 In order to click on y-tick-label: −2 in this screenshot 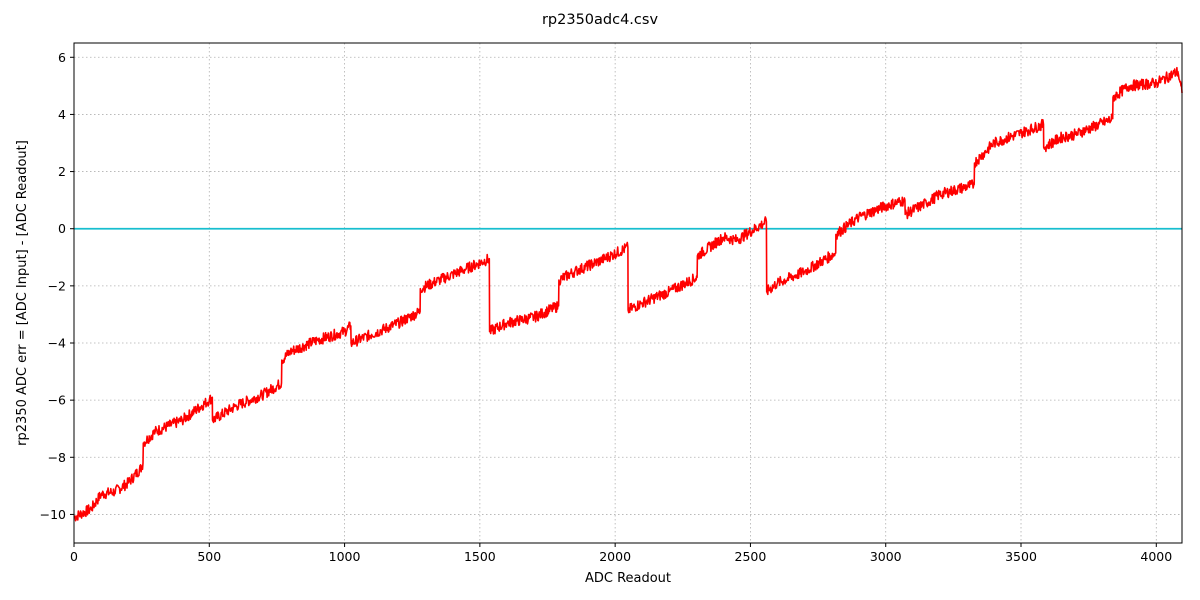, I will do `click(57, 285)`.